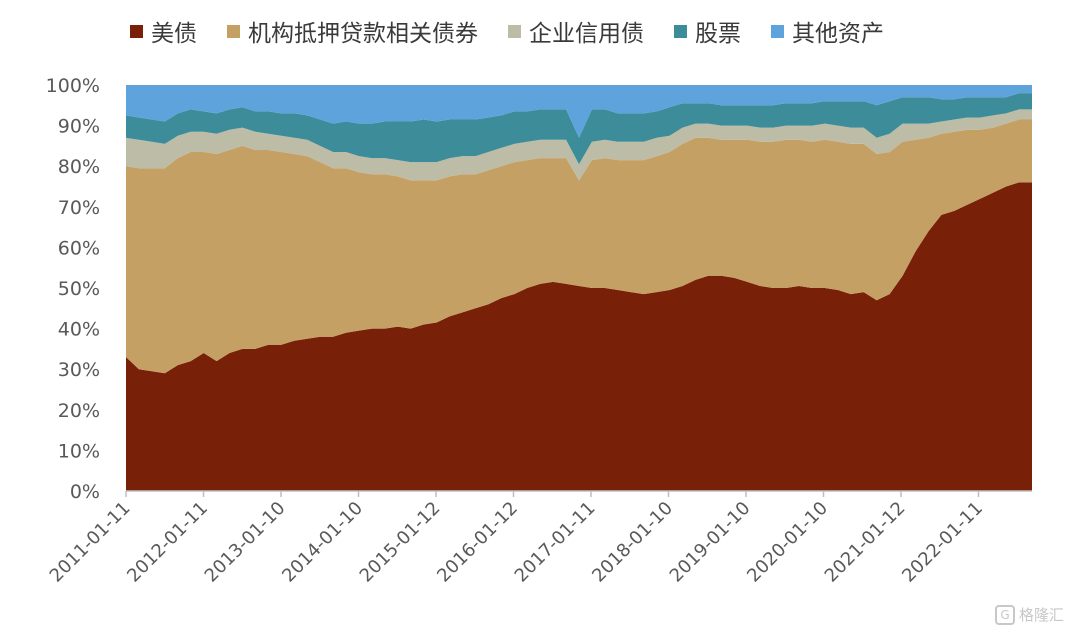 The width and height of the screenshot is (1080, 633). I want to click on legend-item-corporate-bonds: 企业信用债, so click(576, 31).